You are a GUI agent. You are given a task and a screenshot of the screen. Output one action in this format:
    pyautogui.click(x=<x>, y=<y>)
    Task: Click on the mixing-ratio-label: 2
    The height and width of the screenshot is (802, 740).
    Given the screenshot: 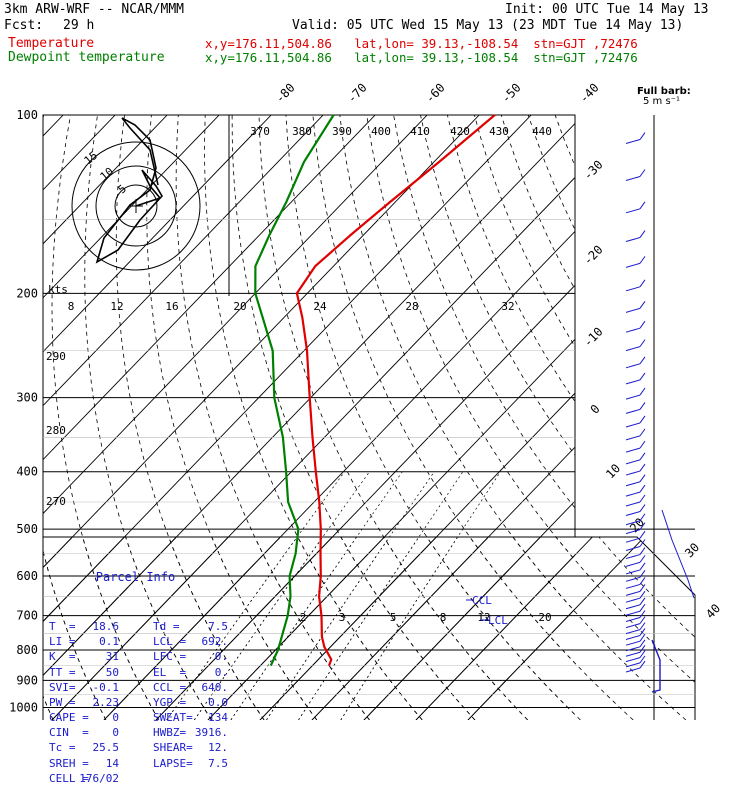 What is the action you would take?
    pyautogui.click(x=303, y=617)
    